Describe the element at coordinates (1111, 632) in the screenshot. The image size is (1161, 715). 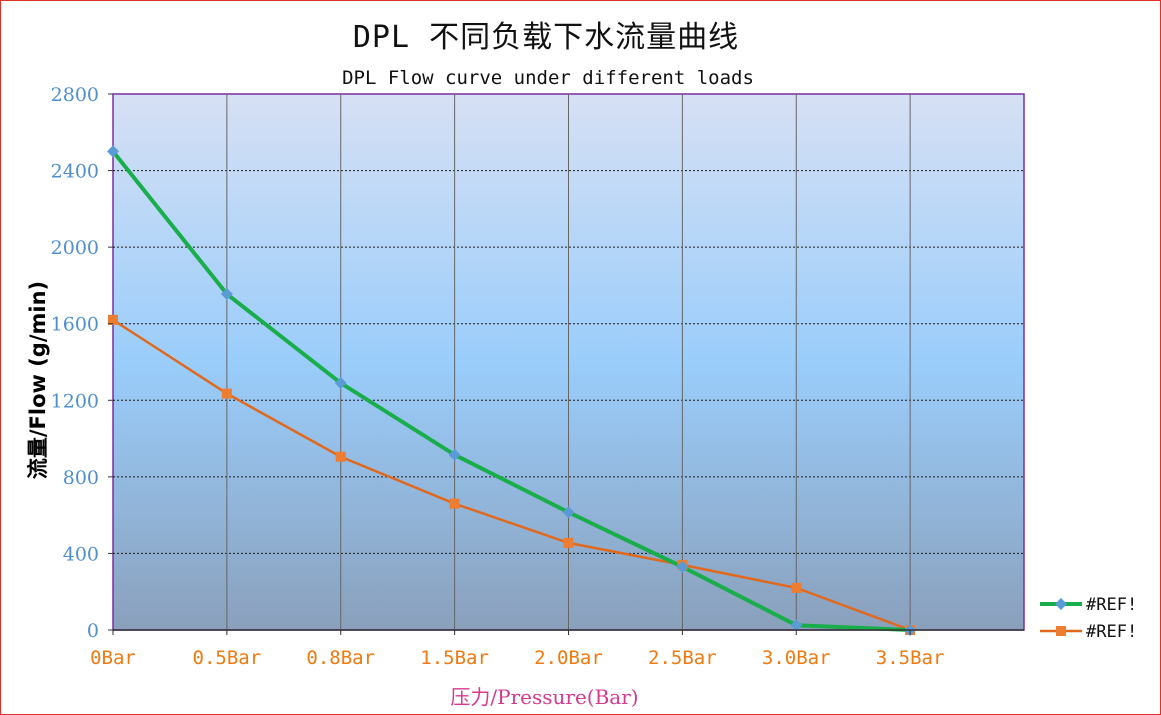
I see `legend-label-2: #REF!` at that location.